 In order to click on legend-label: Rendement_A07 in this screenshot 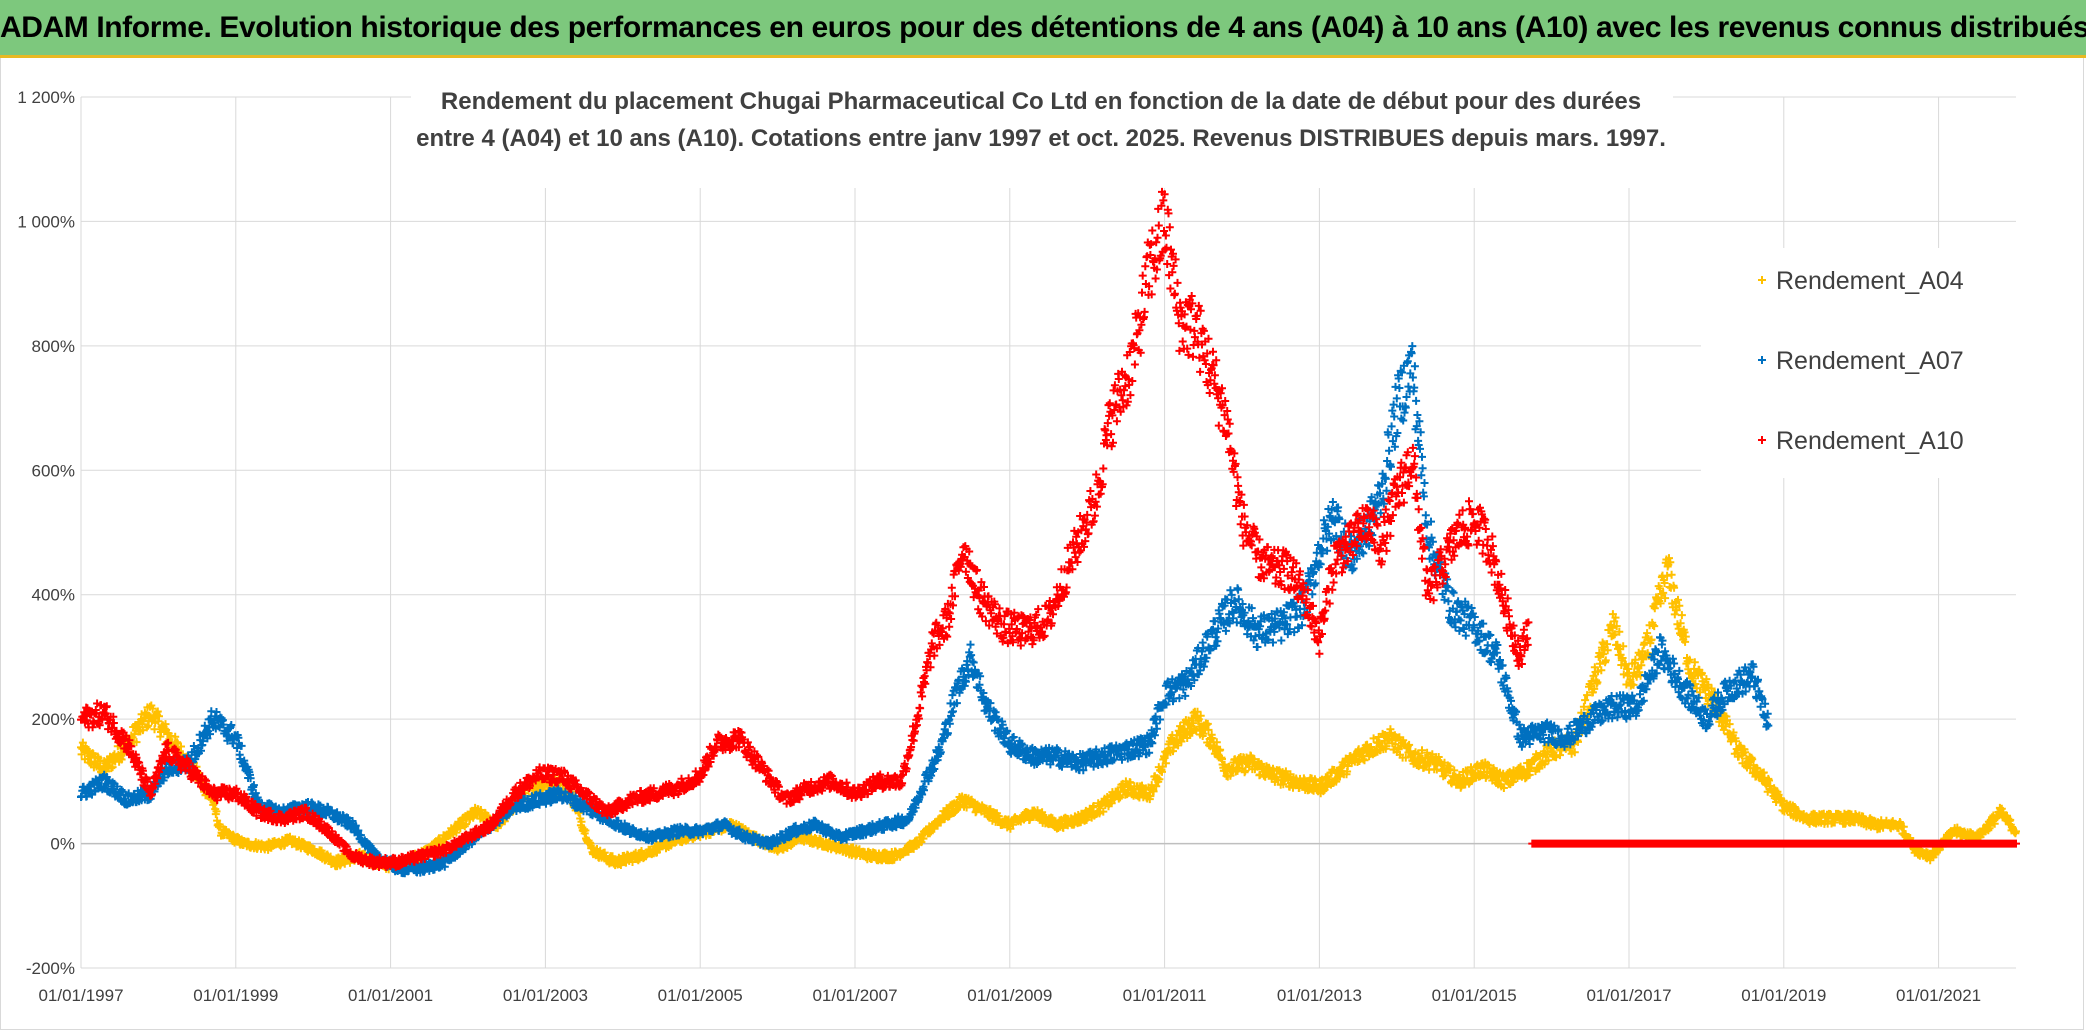, I will do `click(1870, 361)`.